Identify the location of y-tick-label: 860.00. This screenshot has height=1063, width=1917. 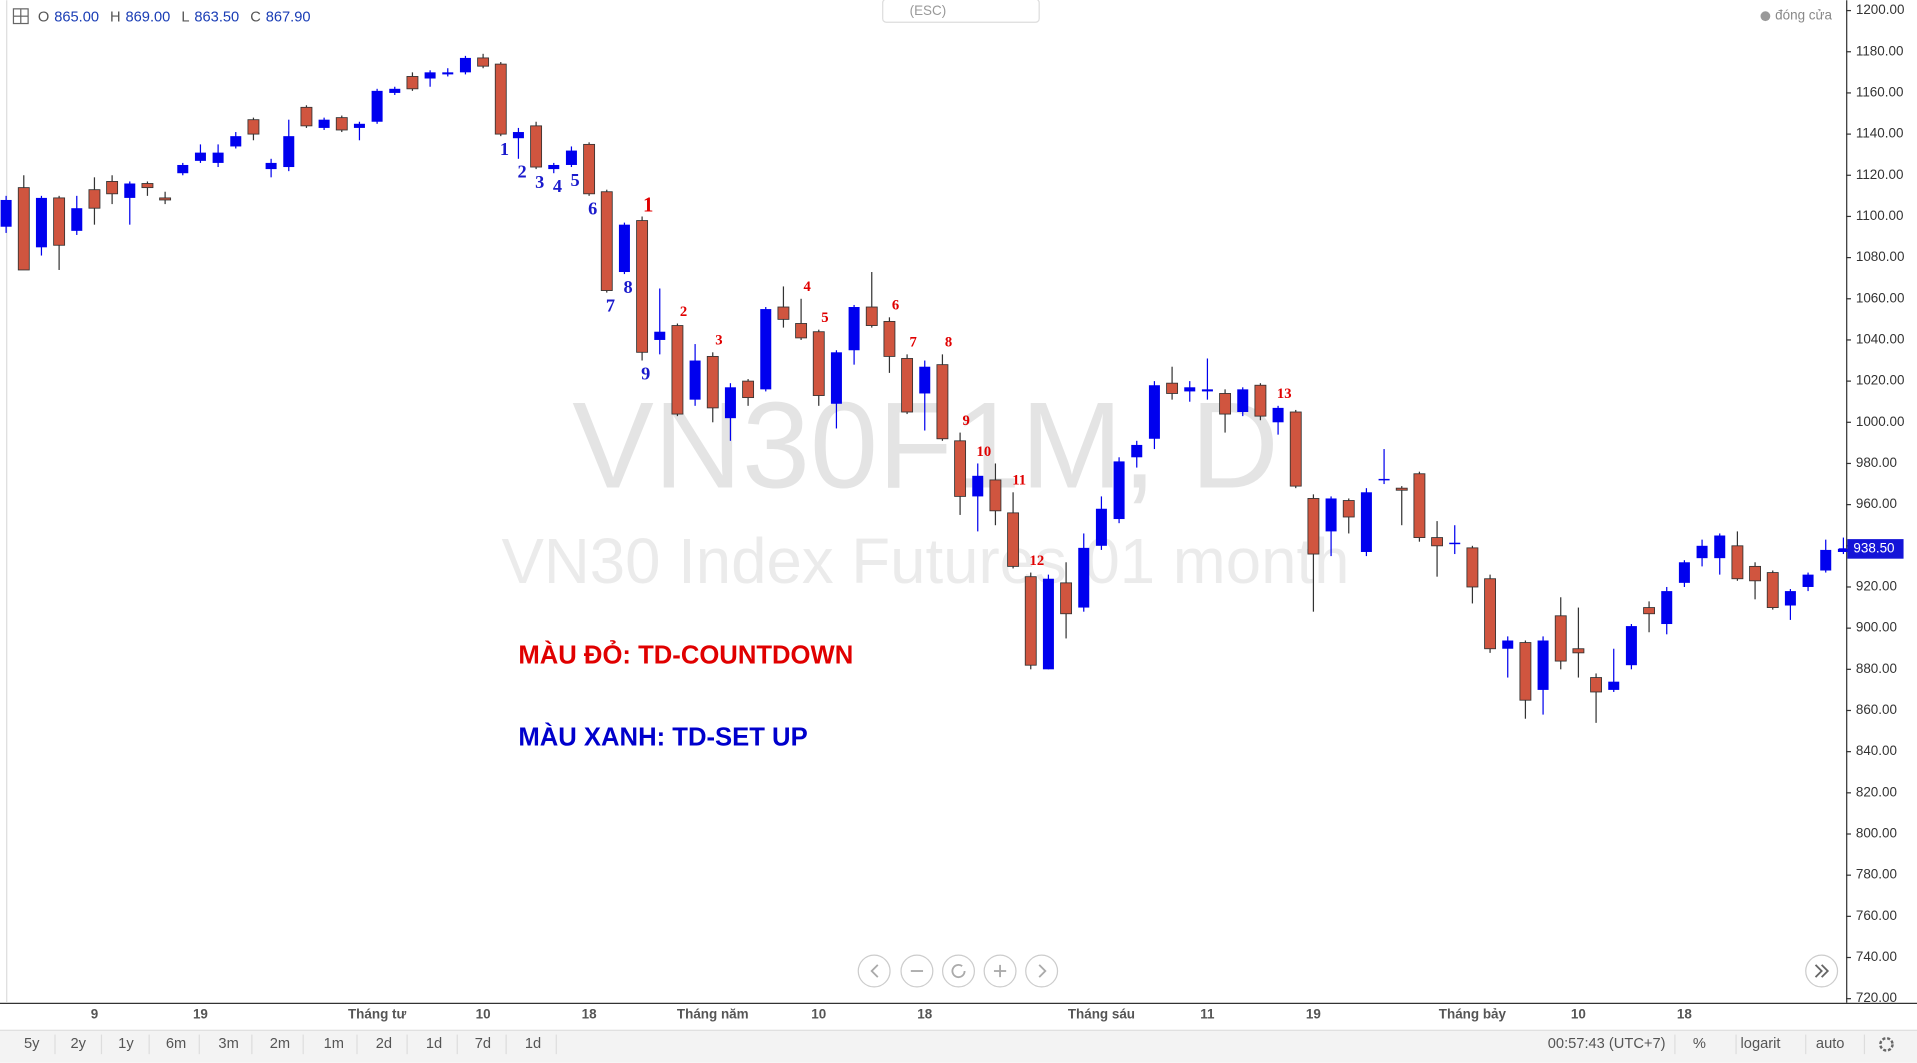
(1876, 709).